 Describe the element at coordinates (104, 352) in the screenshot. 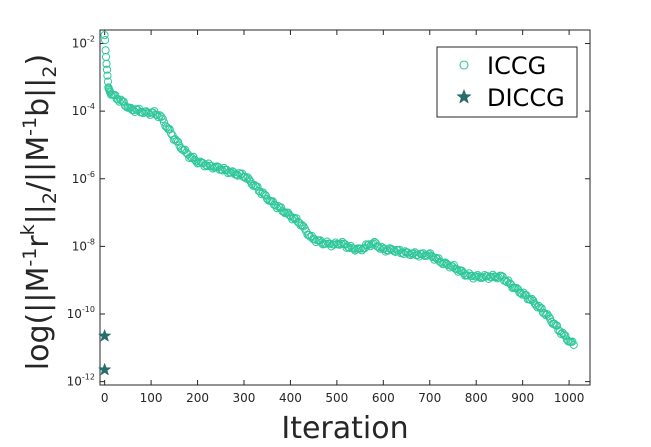

I see `series-diccg` at that location.